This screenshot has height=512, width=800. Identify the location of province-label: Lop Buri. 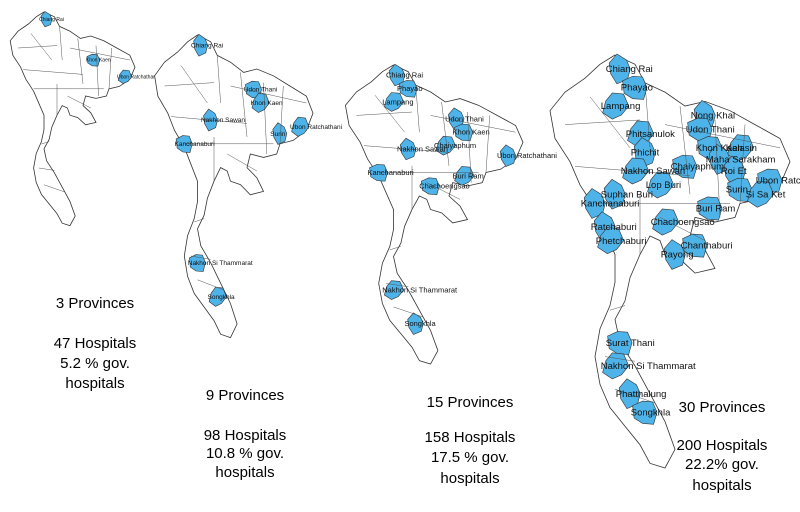
(663, 185).